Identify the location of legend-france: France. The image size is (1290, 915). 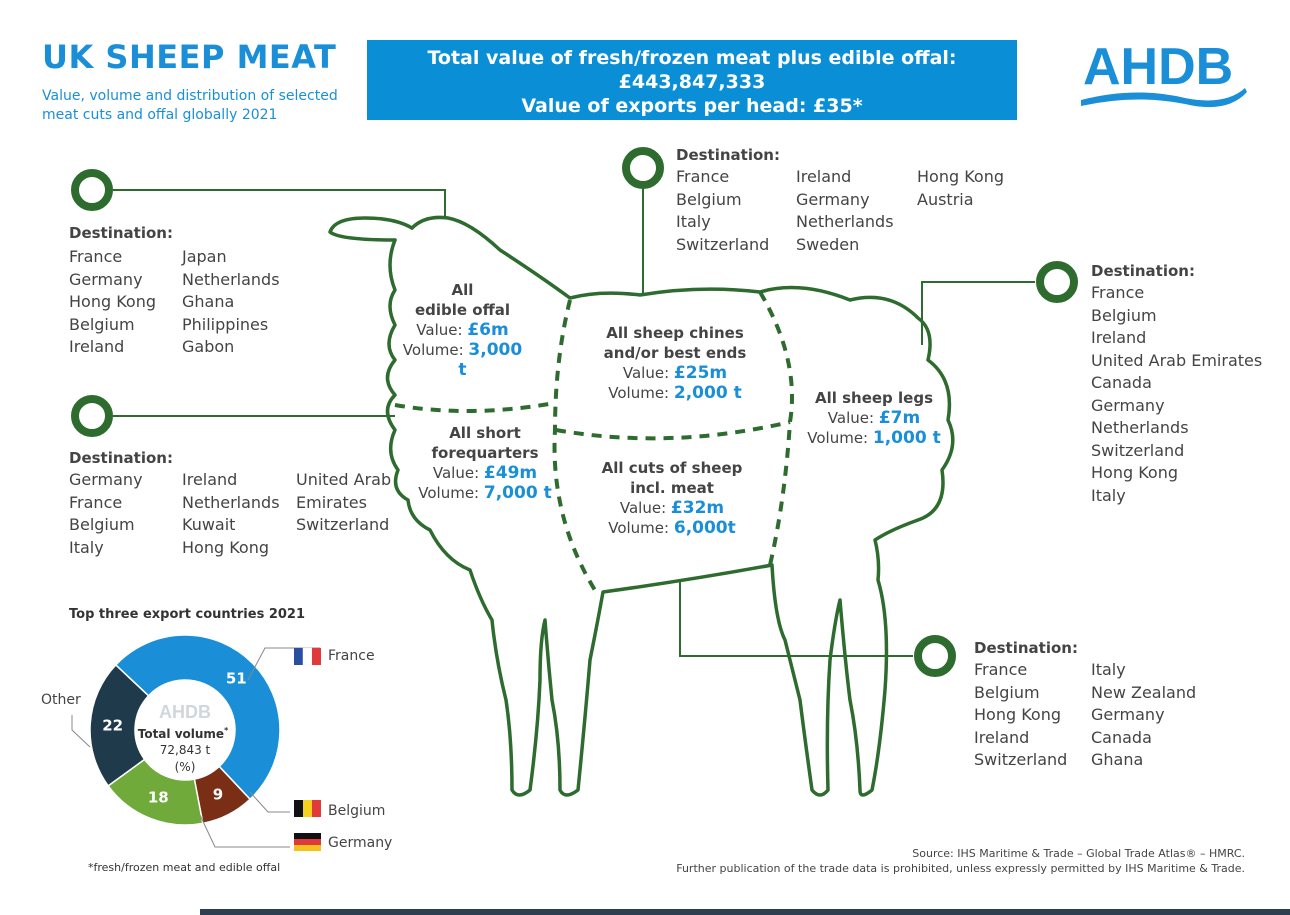
(351, 656).